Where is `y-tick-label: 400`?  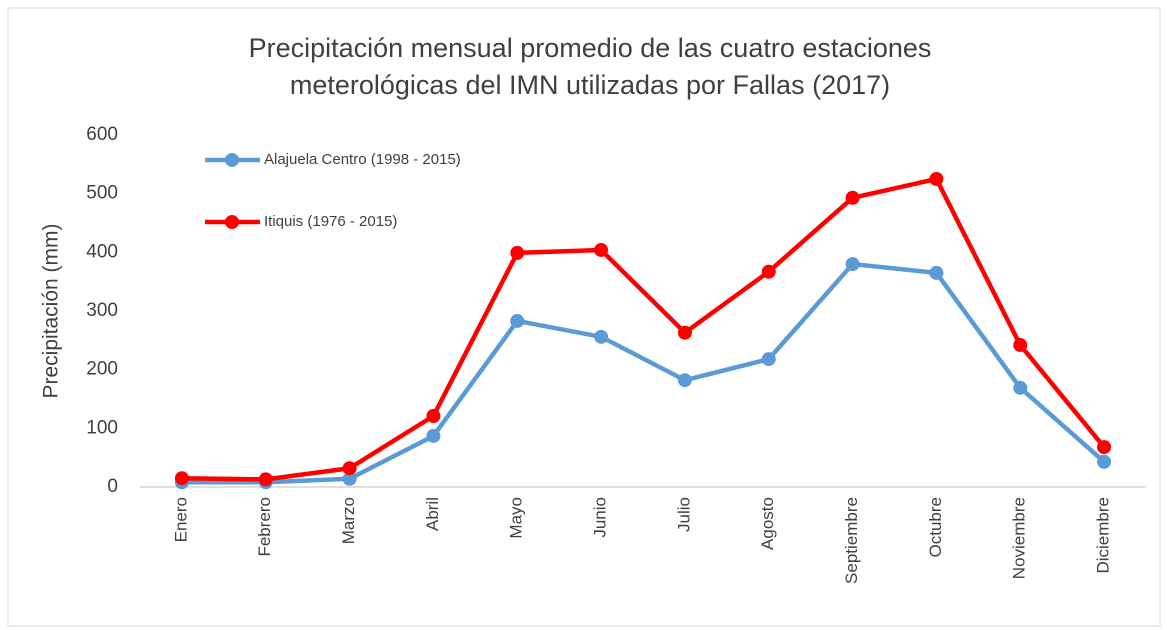
y-tick-label: 400 is located at coordinates (102, 251).